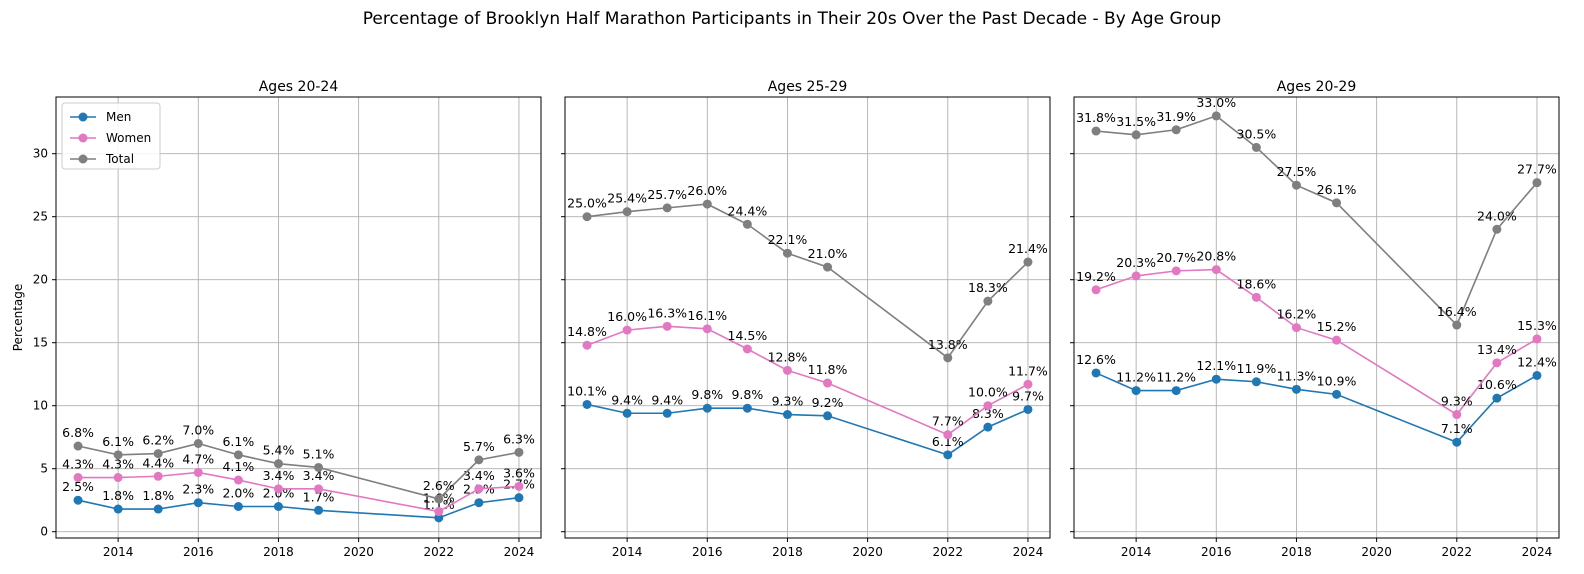 This screenshot has height=574, width=1584. What do you see at coordinates (1096, 117) in the screenshot?
I see `data-label: 31.8%` at bounding box center [1096, 117].